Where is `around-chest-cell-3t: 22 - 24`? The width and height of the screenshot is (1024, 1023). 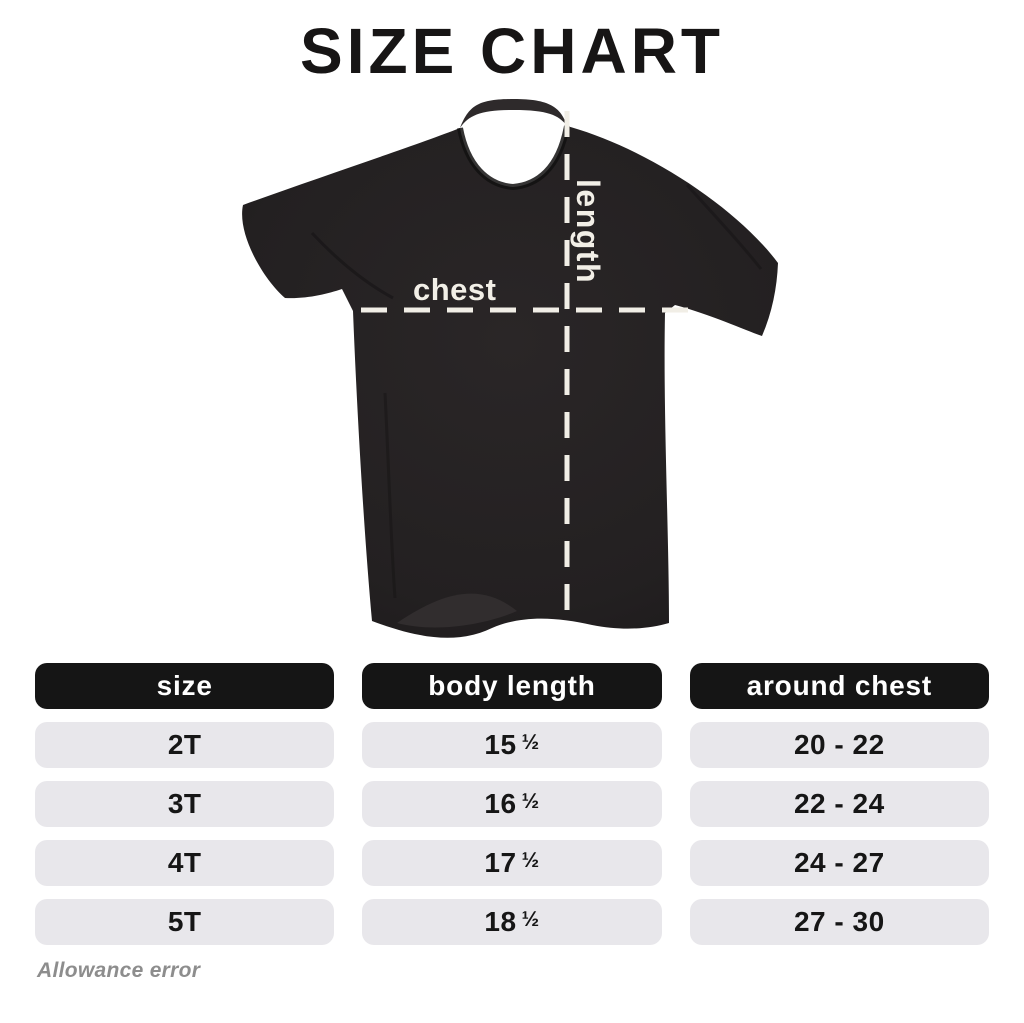 around-chest-cell-3t: 22 - 24 is located at coordinates (839, 804).